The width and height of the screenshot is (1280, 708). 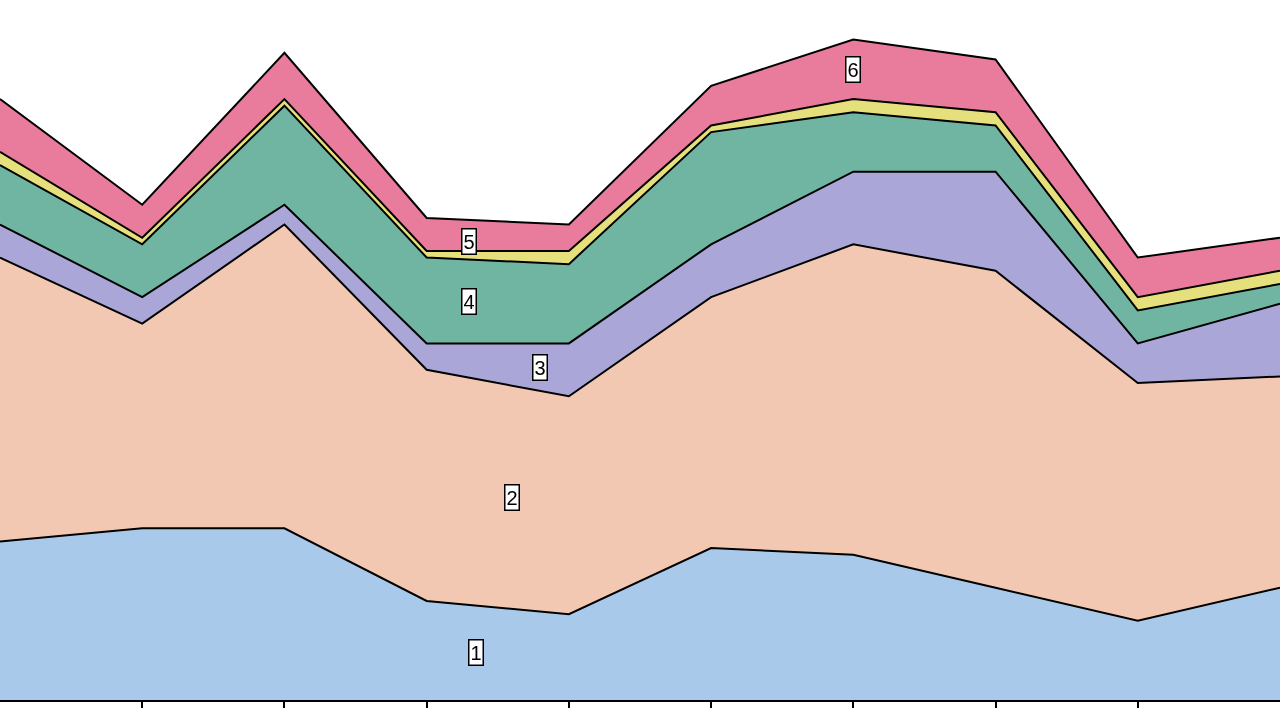 I want to click on series-label: 1, so click(x=476, y=652).